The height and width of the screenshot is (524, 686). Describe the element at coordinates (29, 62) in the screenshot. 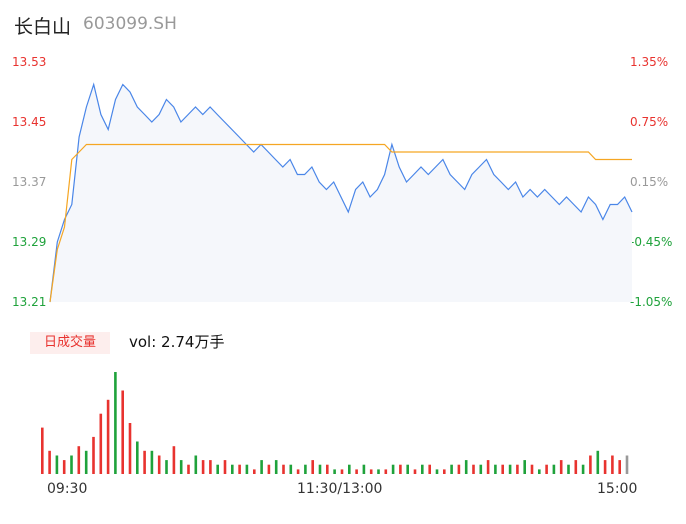

I see `y-tick-left-0: 13.53` at that location.